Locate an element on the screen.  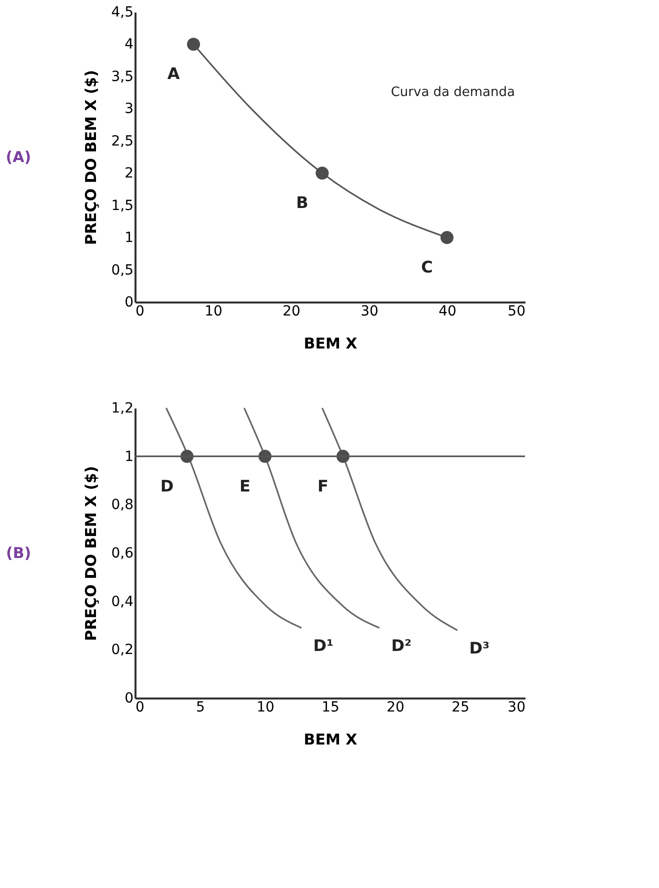
y-tick-label: 0,4 is located at coordinates (122, 602).